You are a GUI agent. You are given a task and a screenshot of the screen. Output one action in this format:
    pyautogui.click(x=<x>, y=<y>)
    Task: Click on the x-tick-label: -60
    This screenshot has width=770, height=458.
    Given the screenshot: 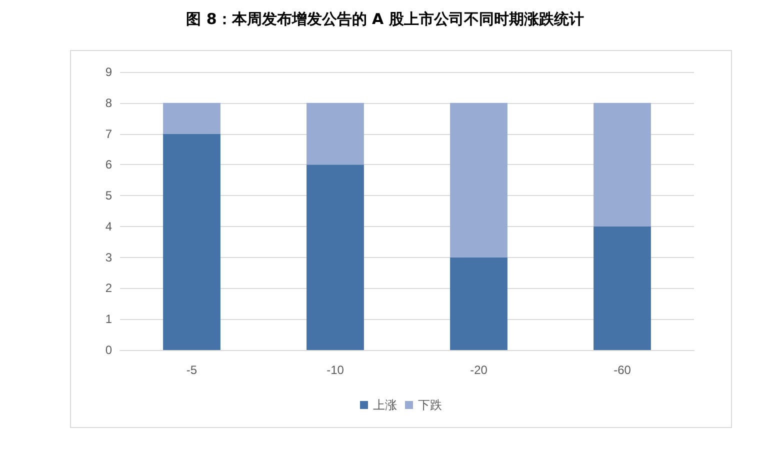 What is the action you would take?
    pyautogui.click(x=623, y=370)
    